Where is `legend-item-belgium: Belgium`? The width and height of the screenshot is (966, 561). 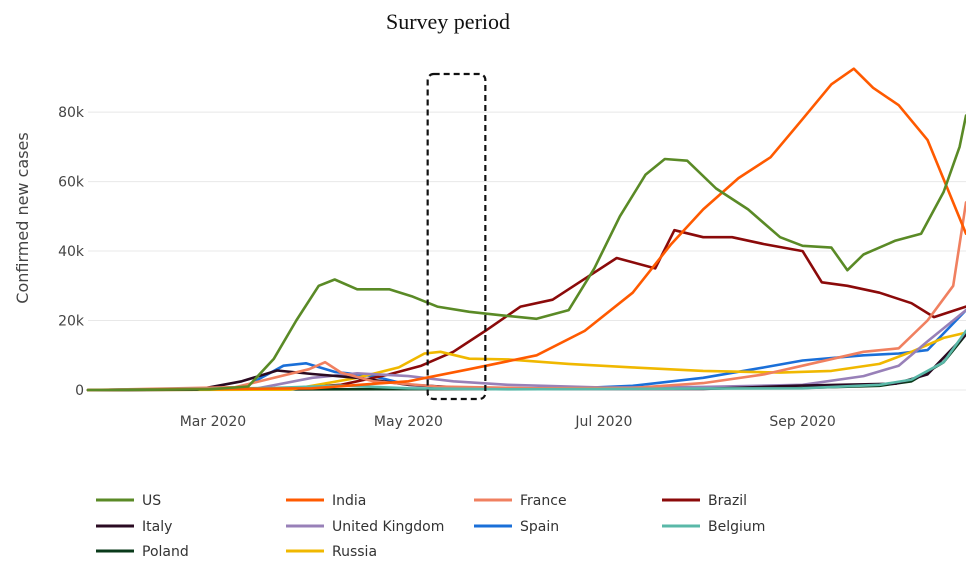 legend-item-belgium: Belgium is located at coordinates (713, 527).